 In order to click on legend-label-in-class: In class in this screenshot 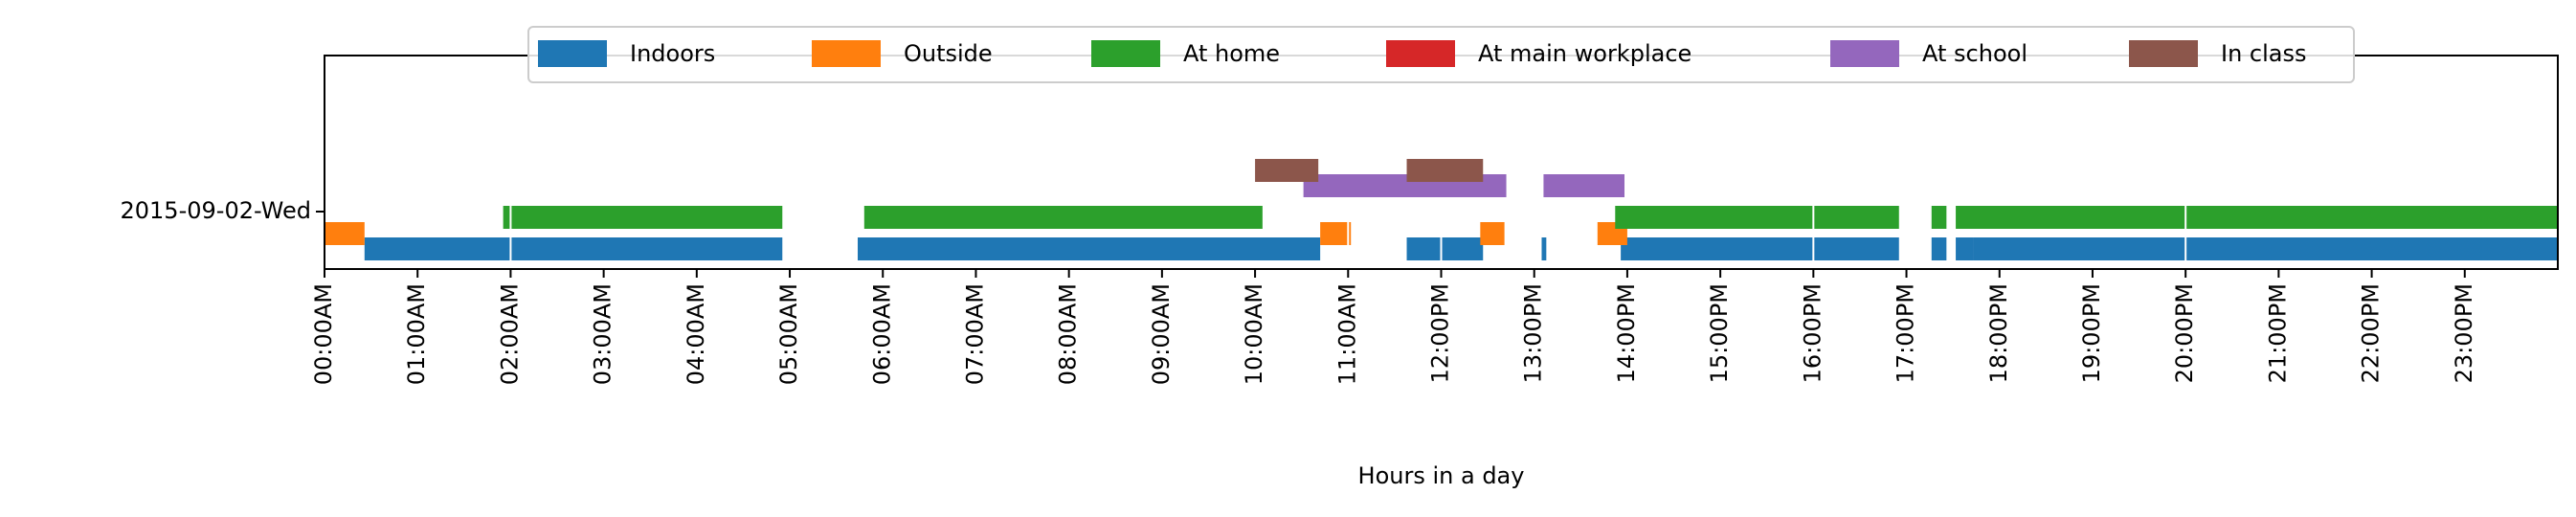, I will do `click(2264, 53)`.